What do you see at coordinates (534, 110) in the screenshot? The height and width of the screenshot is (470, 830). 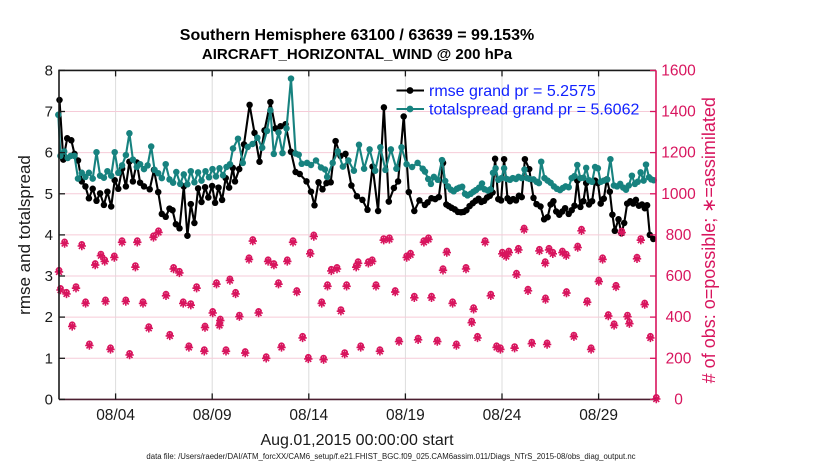 I see `svg-text: totalspread grand pr = 5.6062` at bounding box center [534, 110].